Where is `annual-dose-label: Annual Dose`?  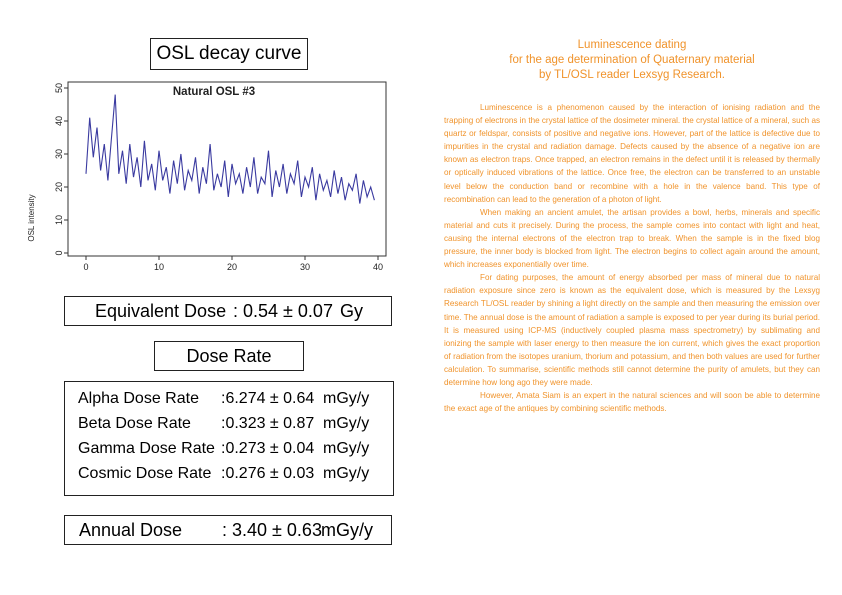
annual-dose-label: Annual Dose is located at coordinates (131, 530).